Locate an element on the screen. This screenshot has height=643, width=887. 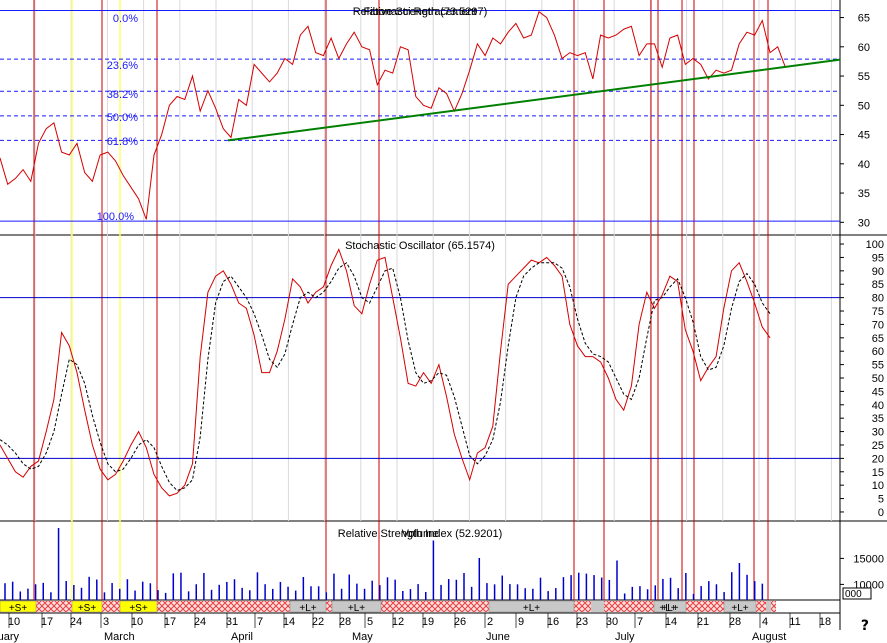
month-label: July is located at coordinates (625, 637).